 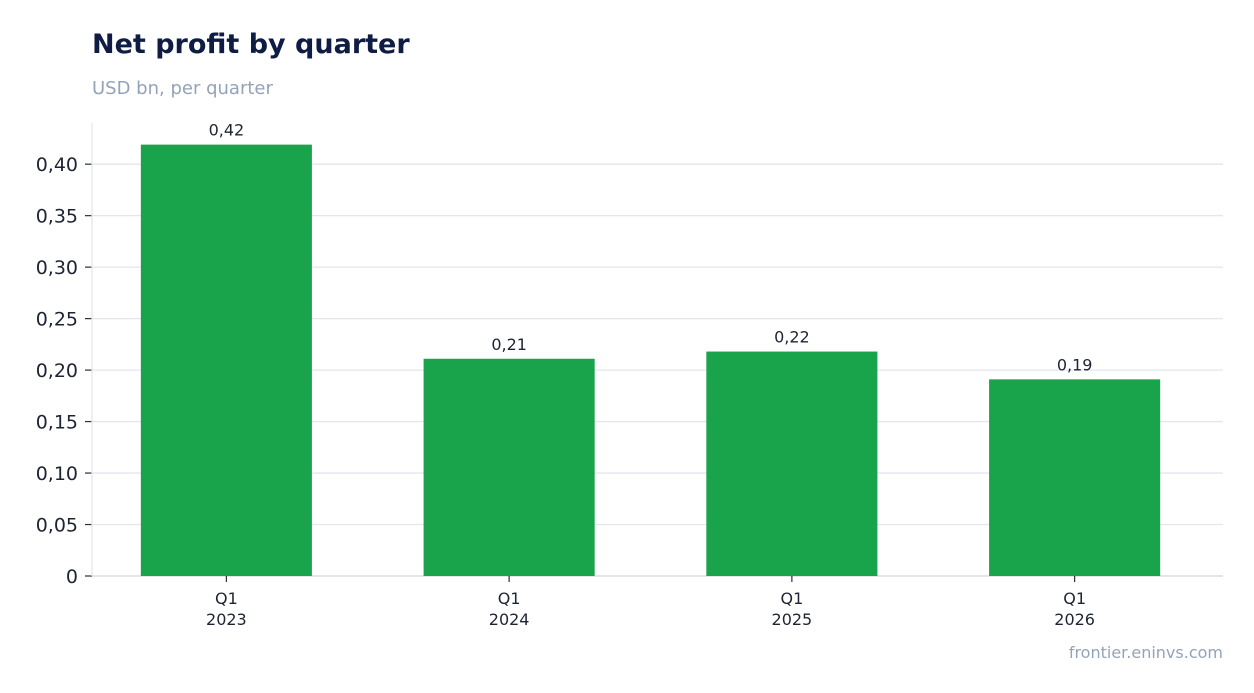 I want to click on y-tick-label: 0,20, so click(x=57, y=371).